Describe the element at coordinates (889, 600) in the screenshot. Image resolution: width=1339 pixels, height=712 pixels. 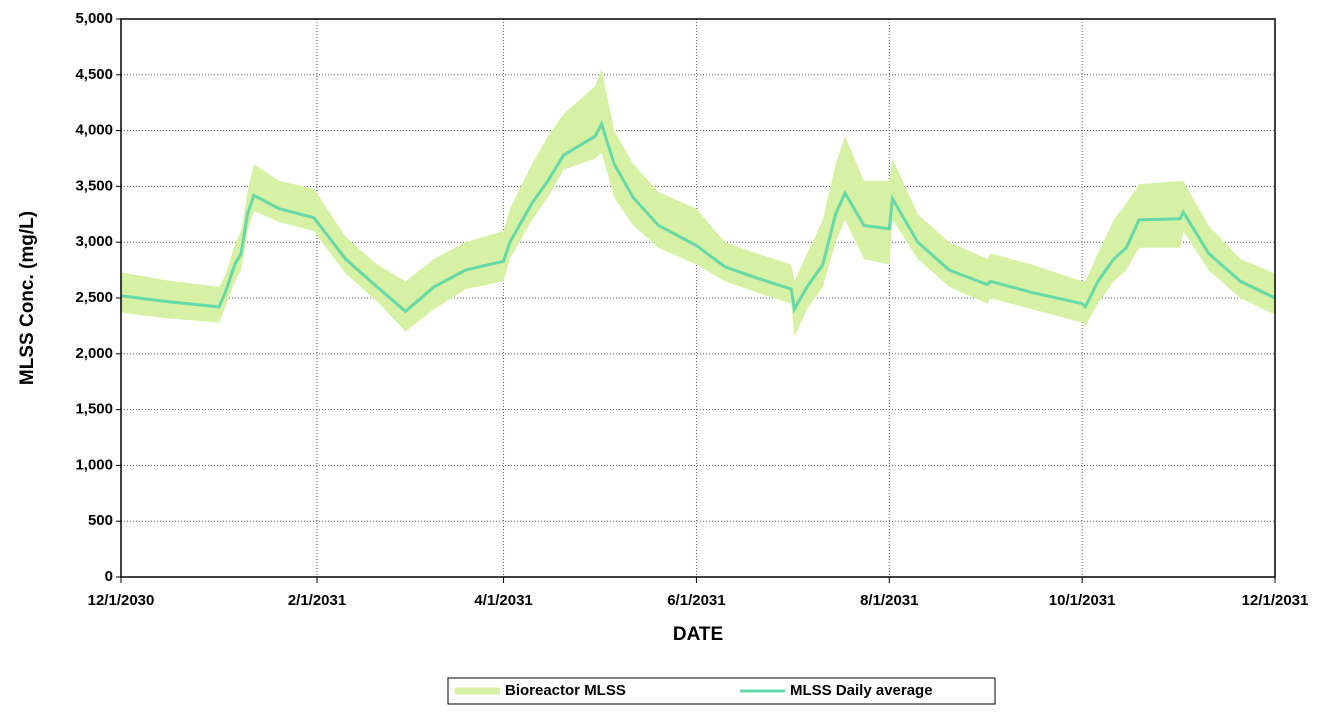
I see `x-tick-label: 8/1/2031` at that location.